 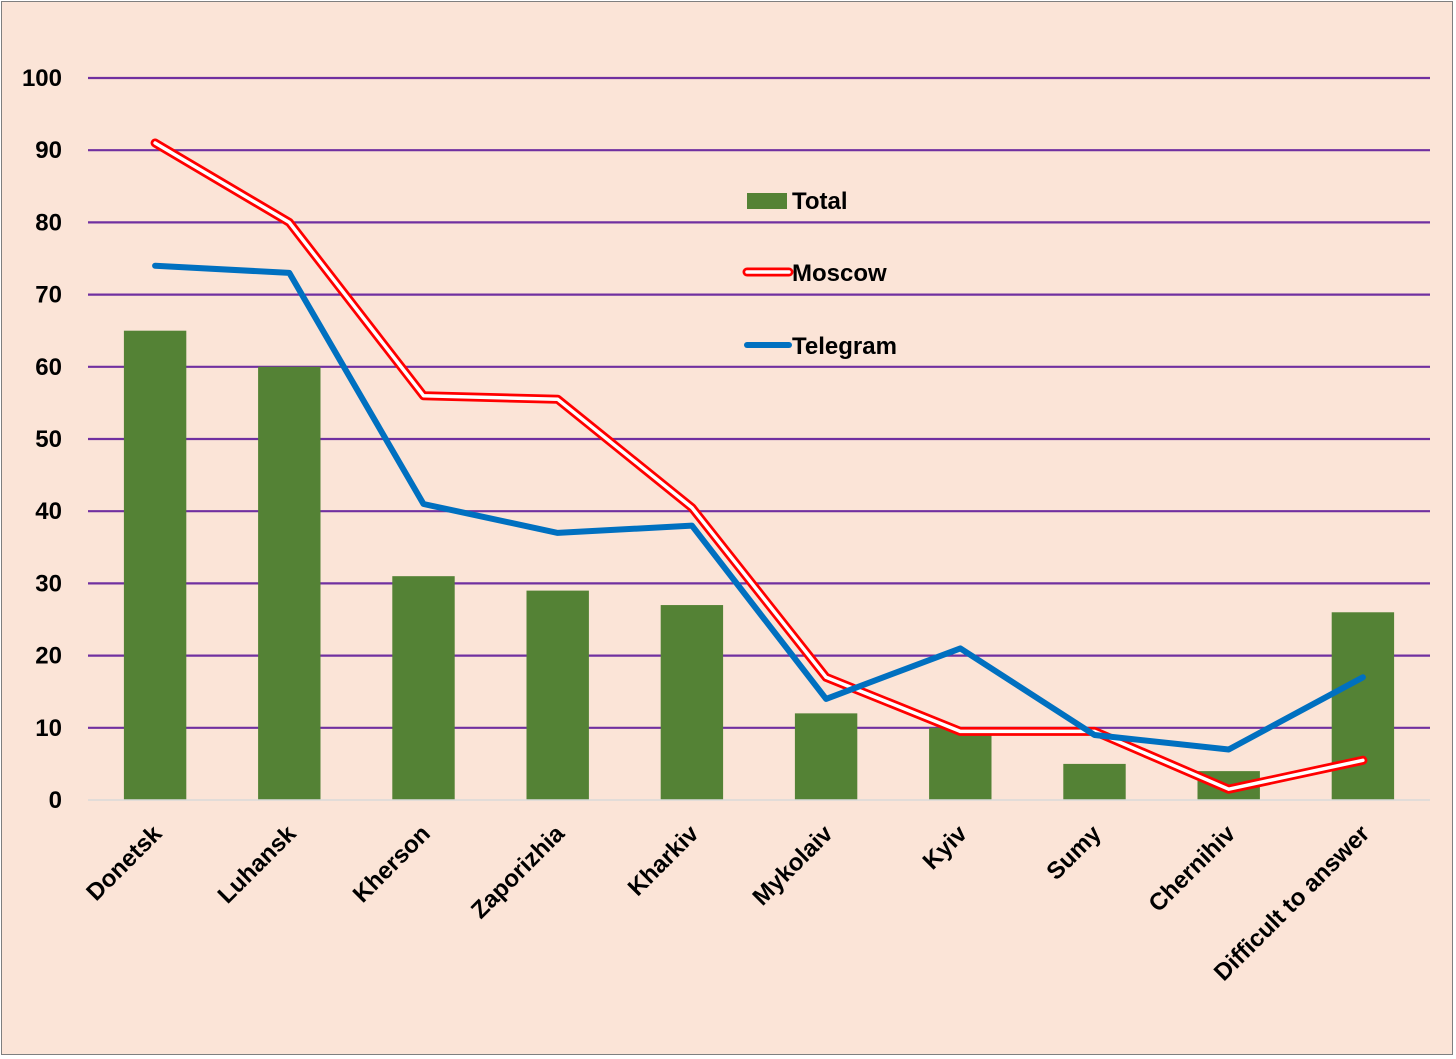 What do you see at coordinates (423, 688) in the screenshot?
I see `bar-kherson` at bounding box center [423, 688].